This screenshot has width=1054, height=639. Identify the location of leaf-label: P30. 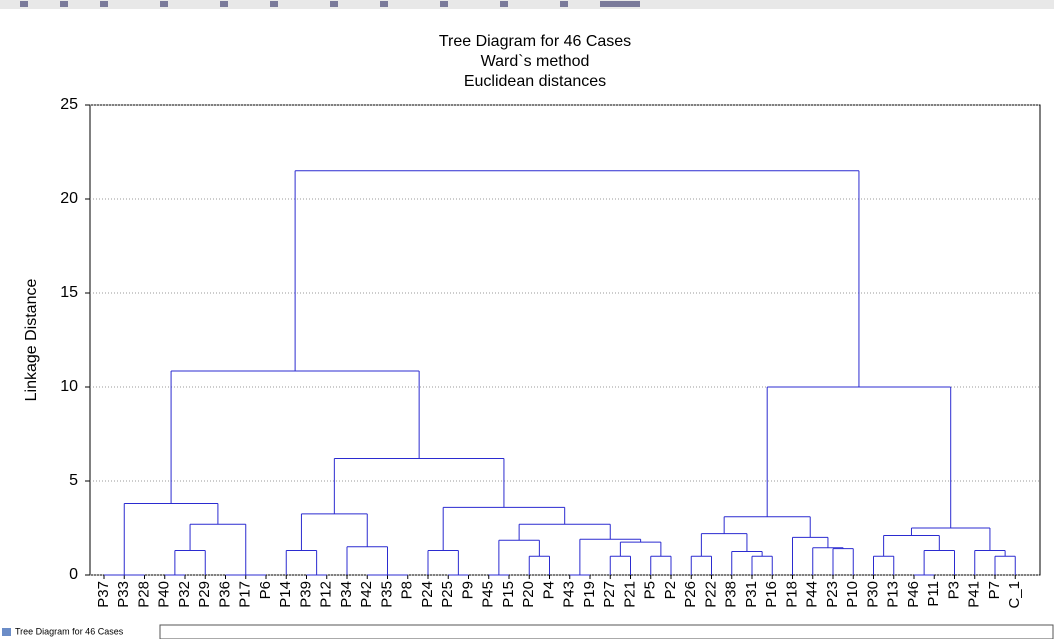
(872, 594).